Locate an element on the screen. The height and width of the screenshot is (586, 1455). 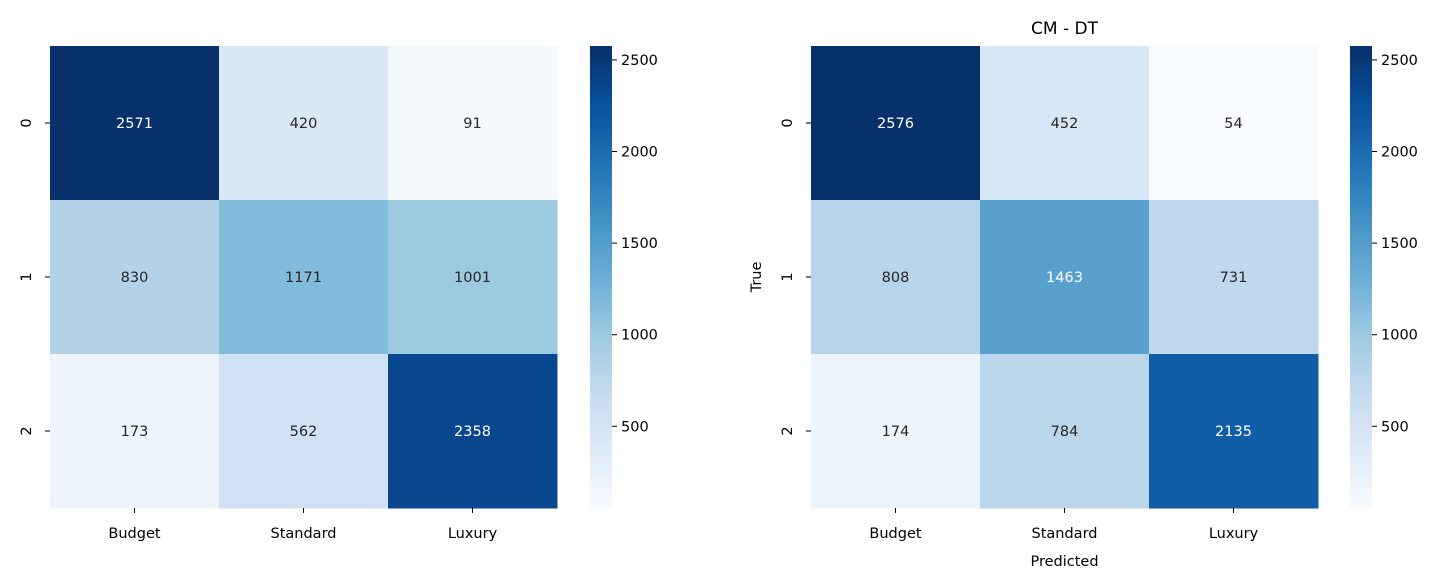
cell-value-label: 91 is located at coordinates (472, 124).